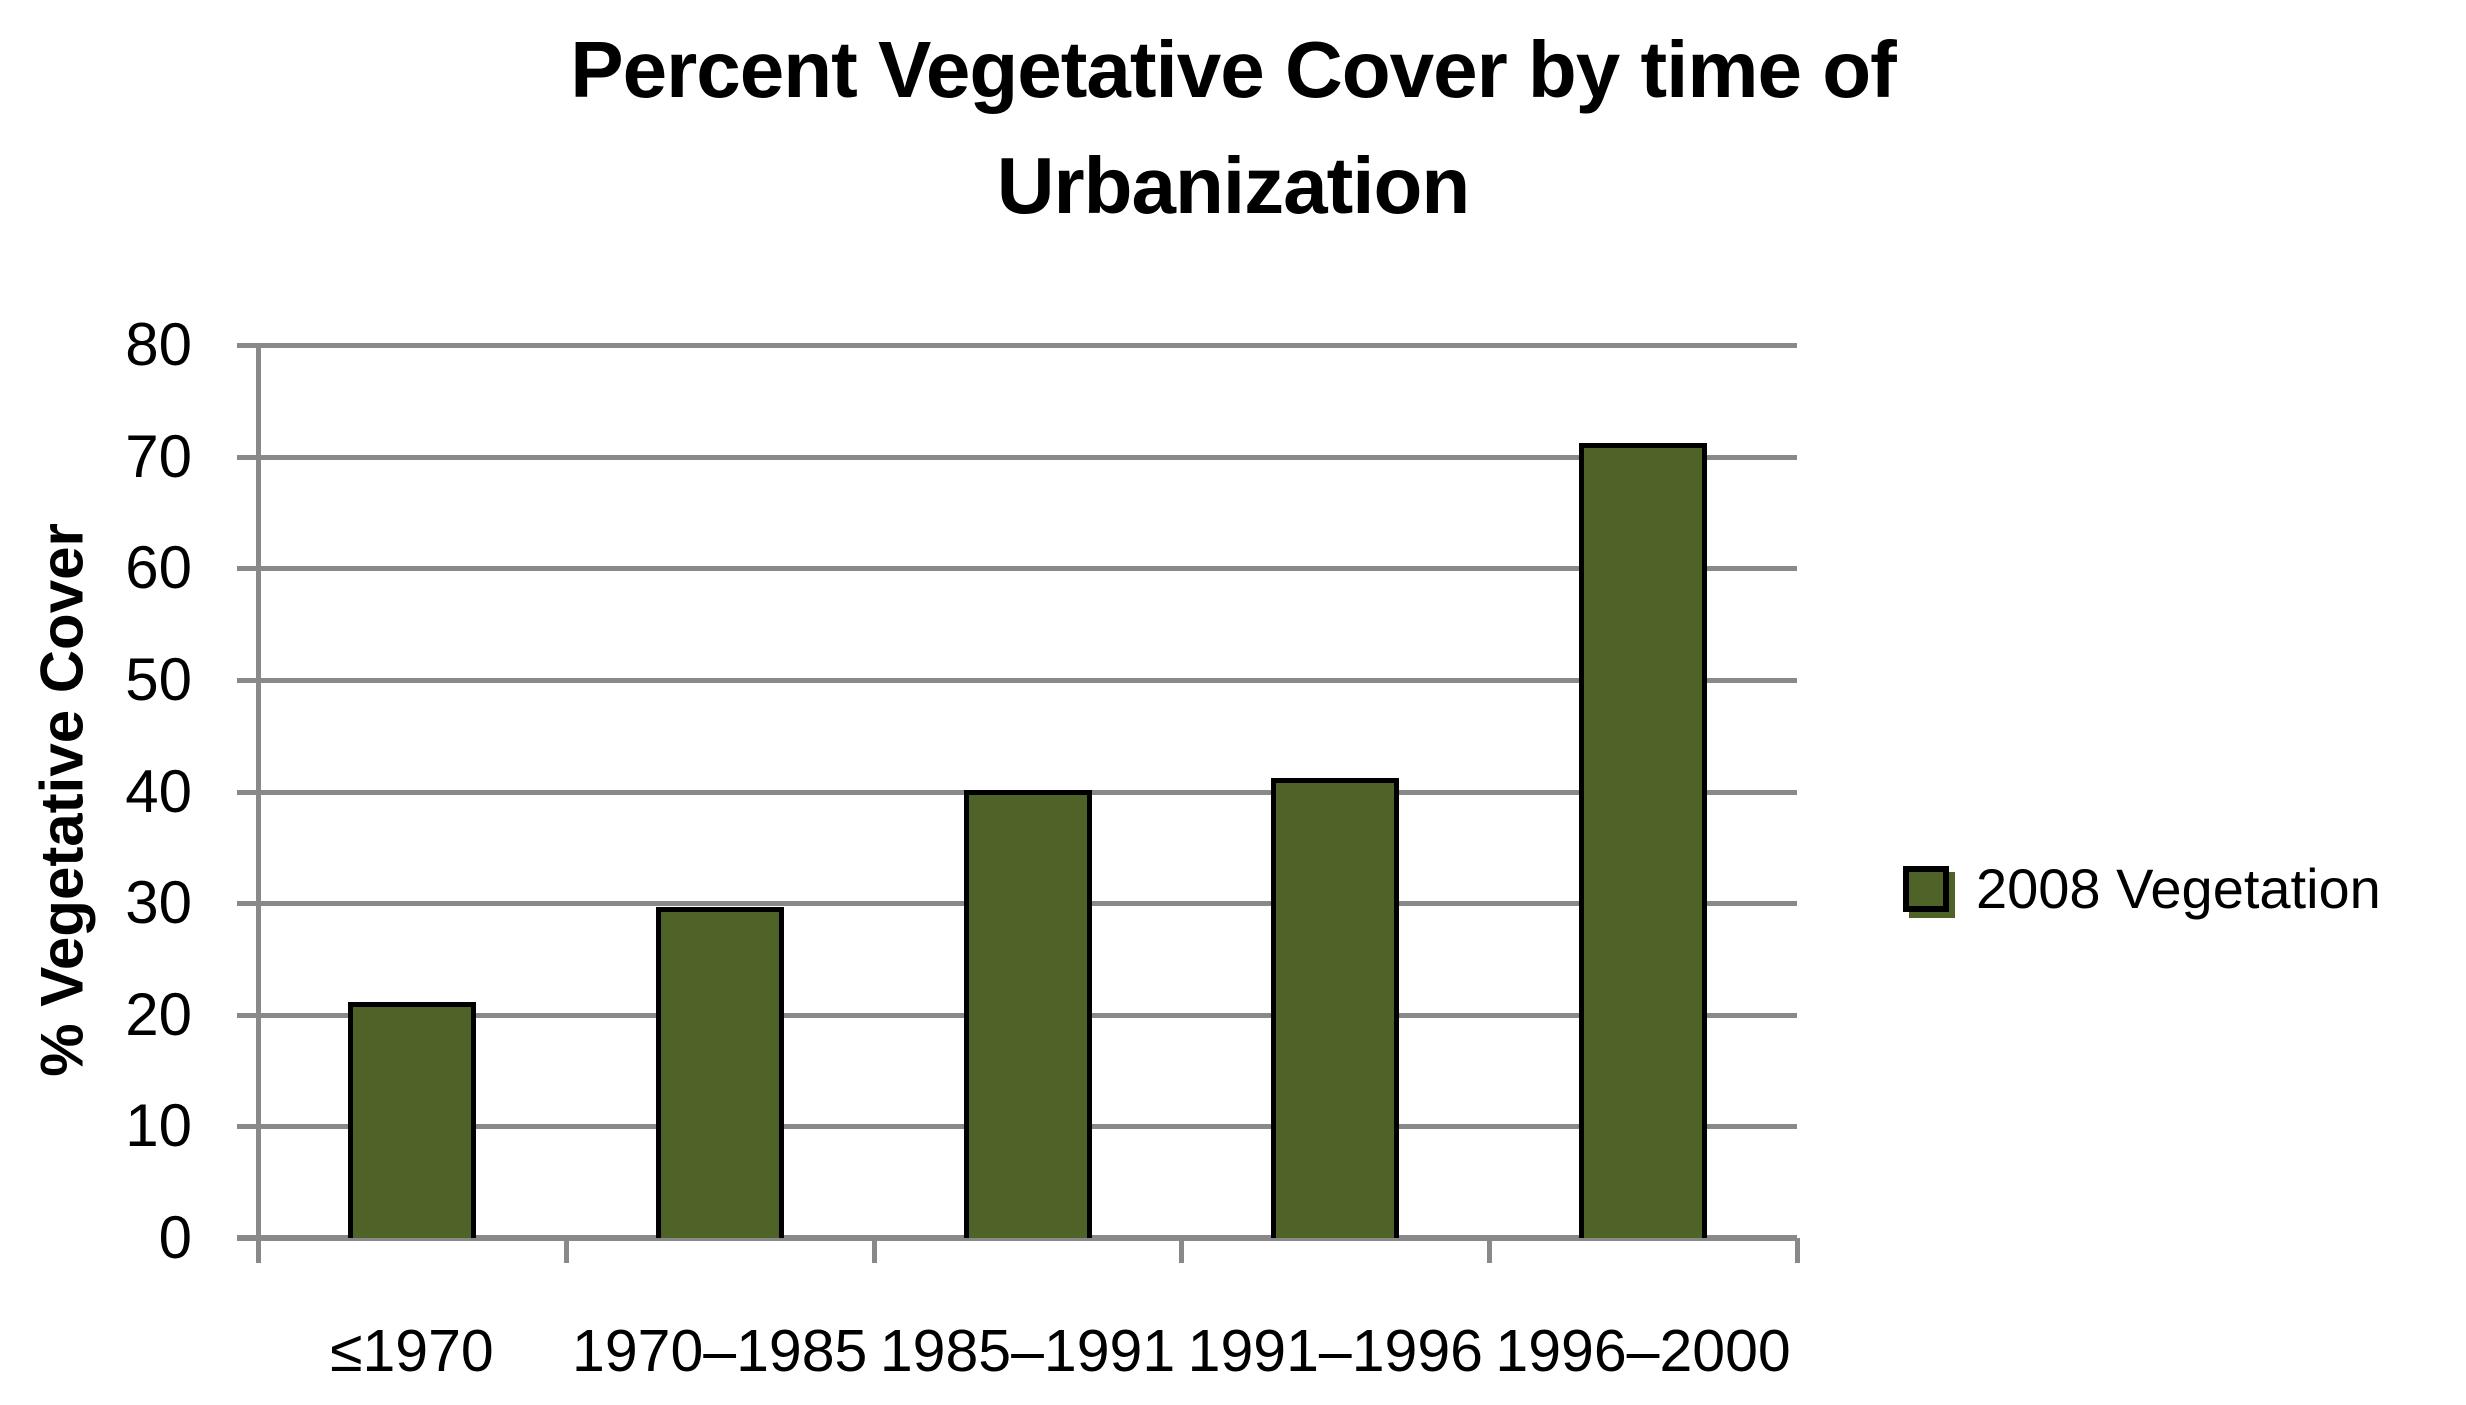 Image resolution: width=2466 pixels, height=1405 pixels. Describe the element at coordinates (1017, 1238) in the screenshot. I see `x-axis-line` at that location.